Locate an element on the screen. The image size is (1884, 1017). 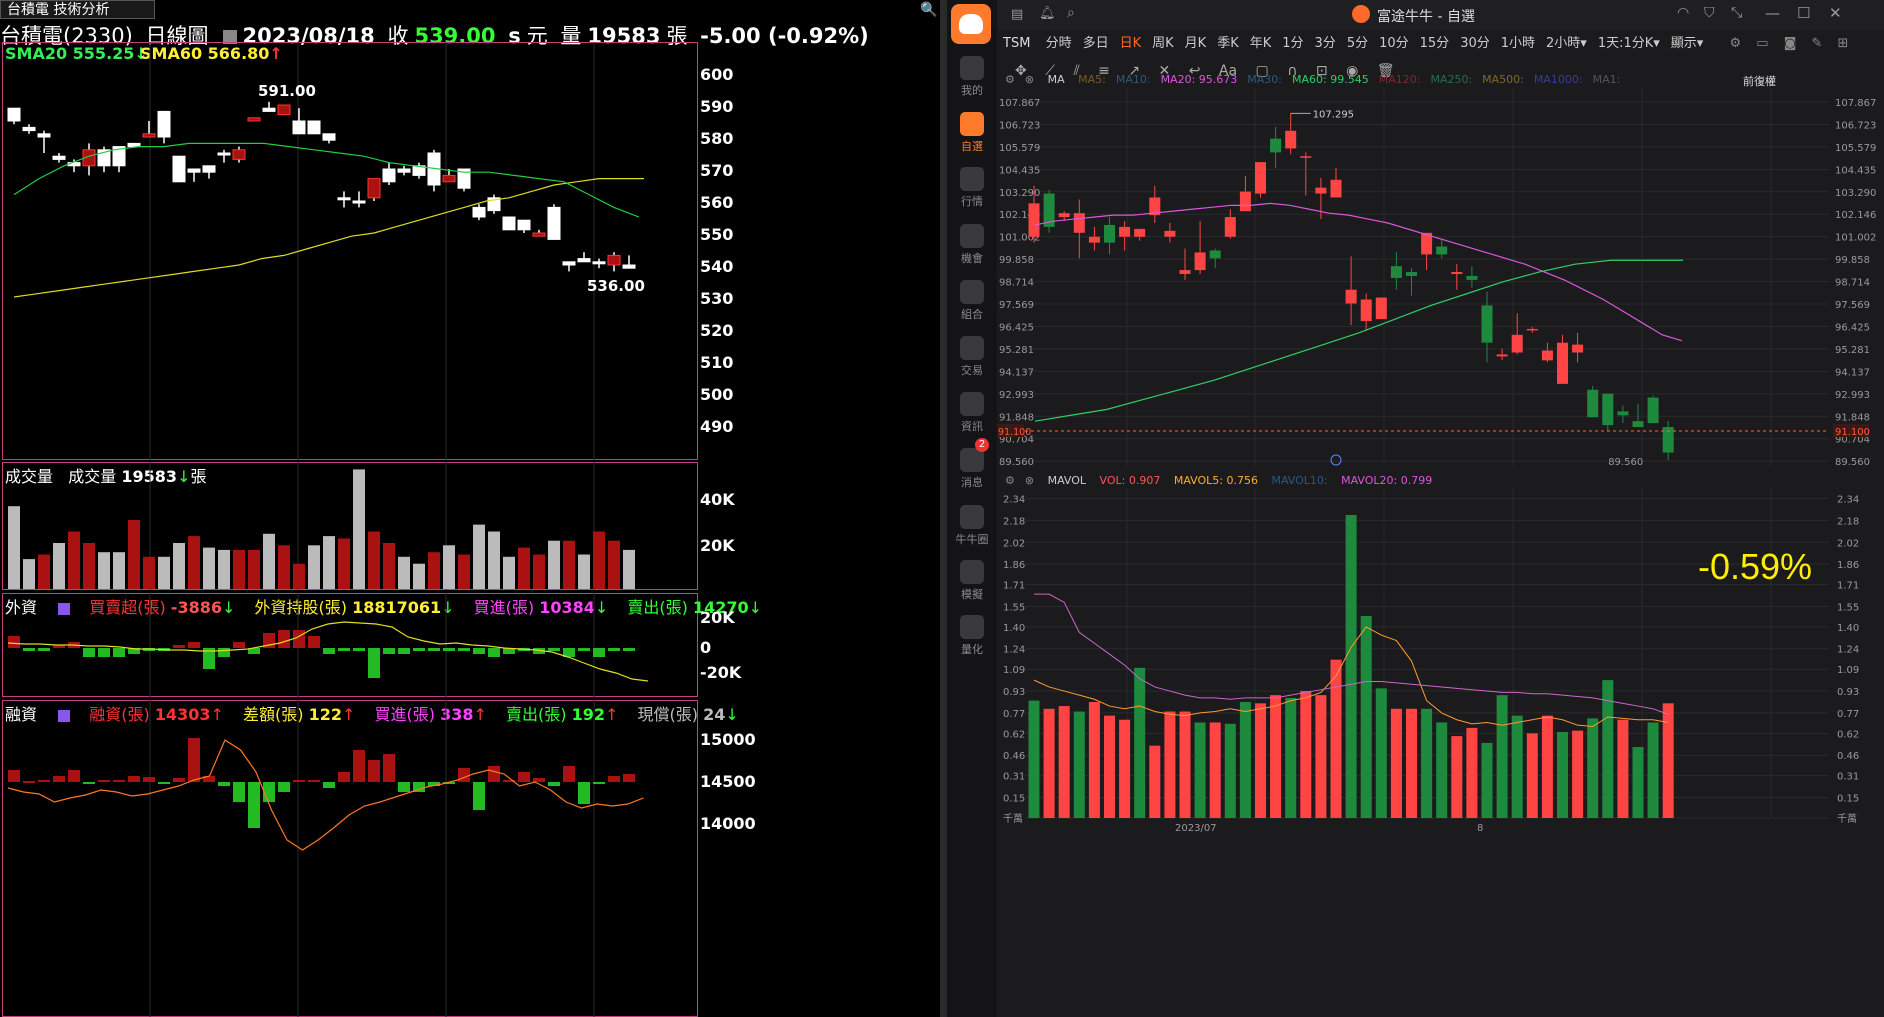
adjust-mode: 前復權 is located at coordinates (1759, 81).